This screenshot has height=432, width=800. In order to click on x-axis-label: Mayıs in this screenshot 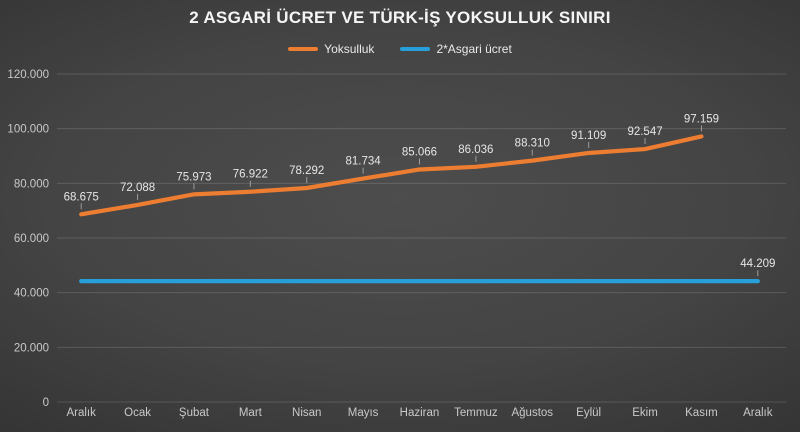, I will do `click(363, 413)`.